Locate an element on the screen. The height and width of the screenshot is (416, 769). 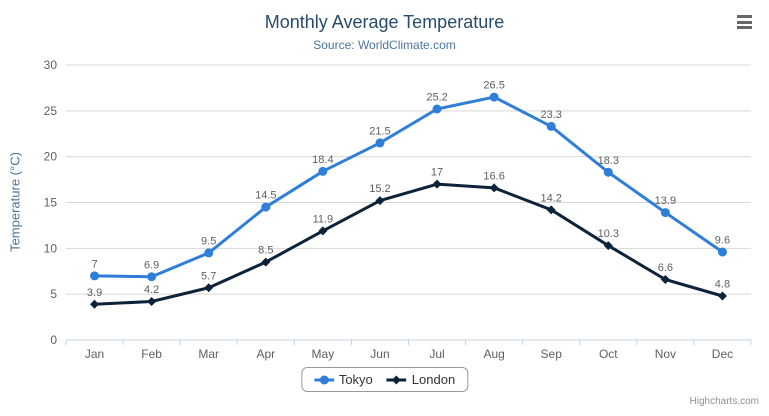
legend: Tokyo London is located at coordinates (384, 379).